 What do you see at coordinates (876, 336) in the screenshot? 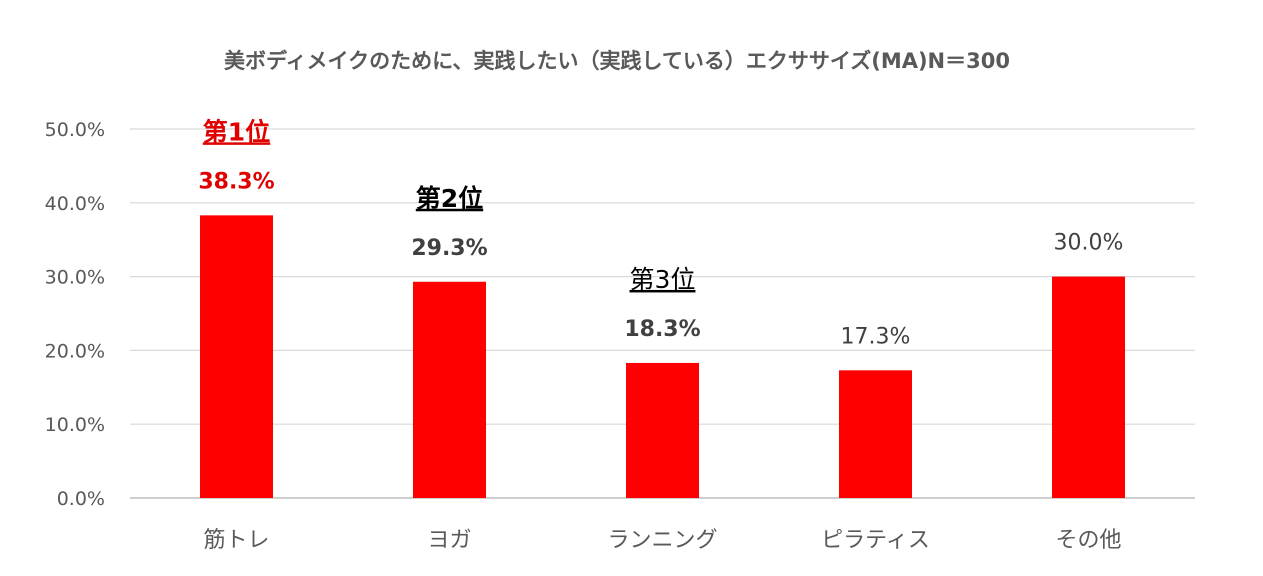
I see `data-label: 17.3%` at bounding box center [876, 336].